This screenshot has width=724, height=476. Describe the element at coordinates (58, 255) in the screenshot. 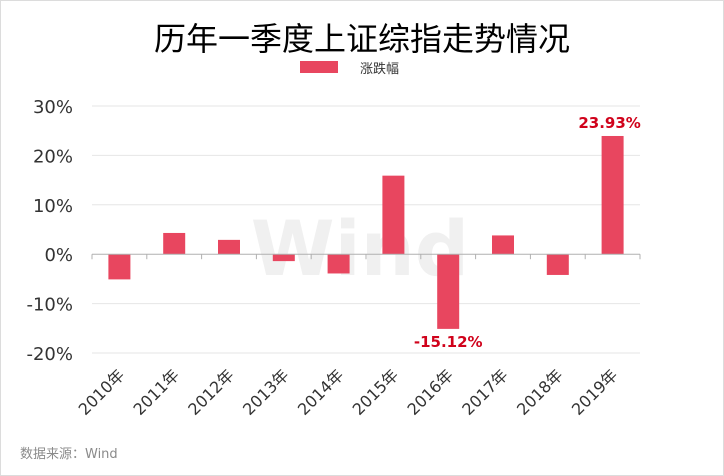

I see `y-tick-label: 0%` at that location.